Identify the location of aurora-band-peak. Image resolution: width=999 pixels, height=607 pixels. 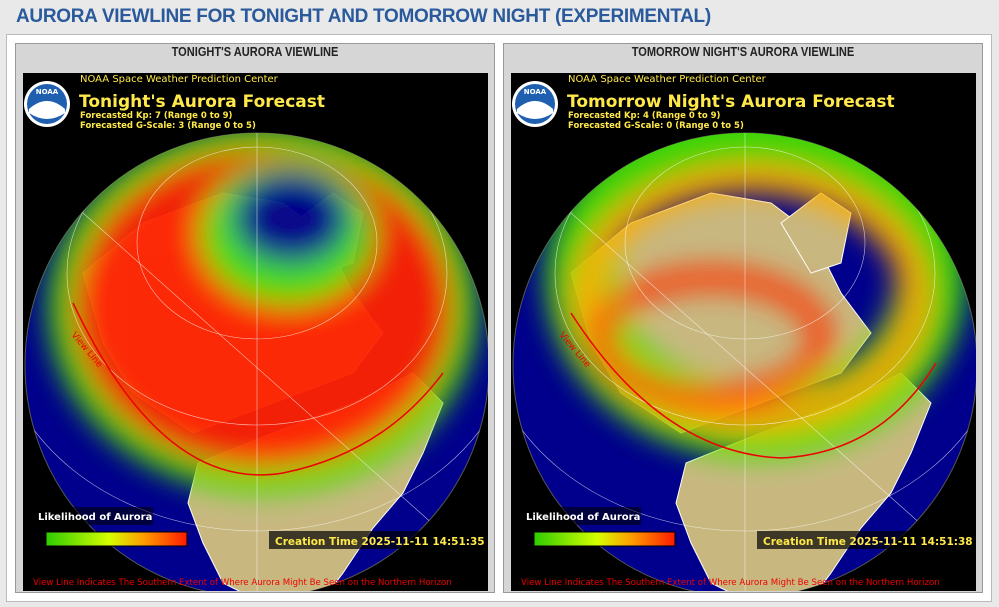
(711, 338).